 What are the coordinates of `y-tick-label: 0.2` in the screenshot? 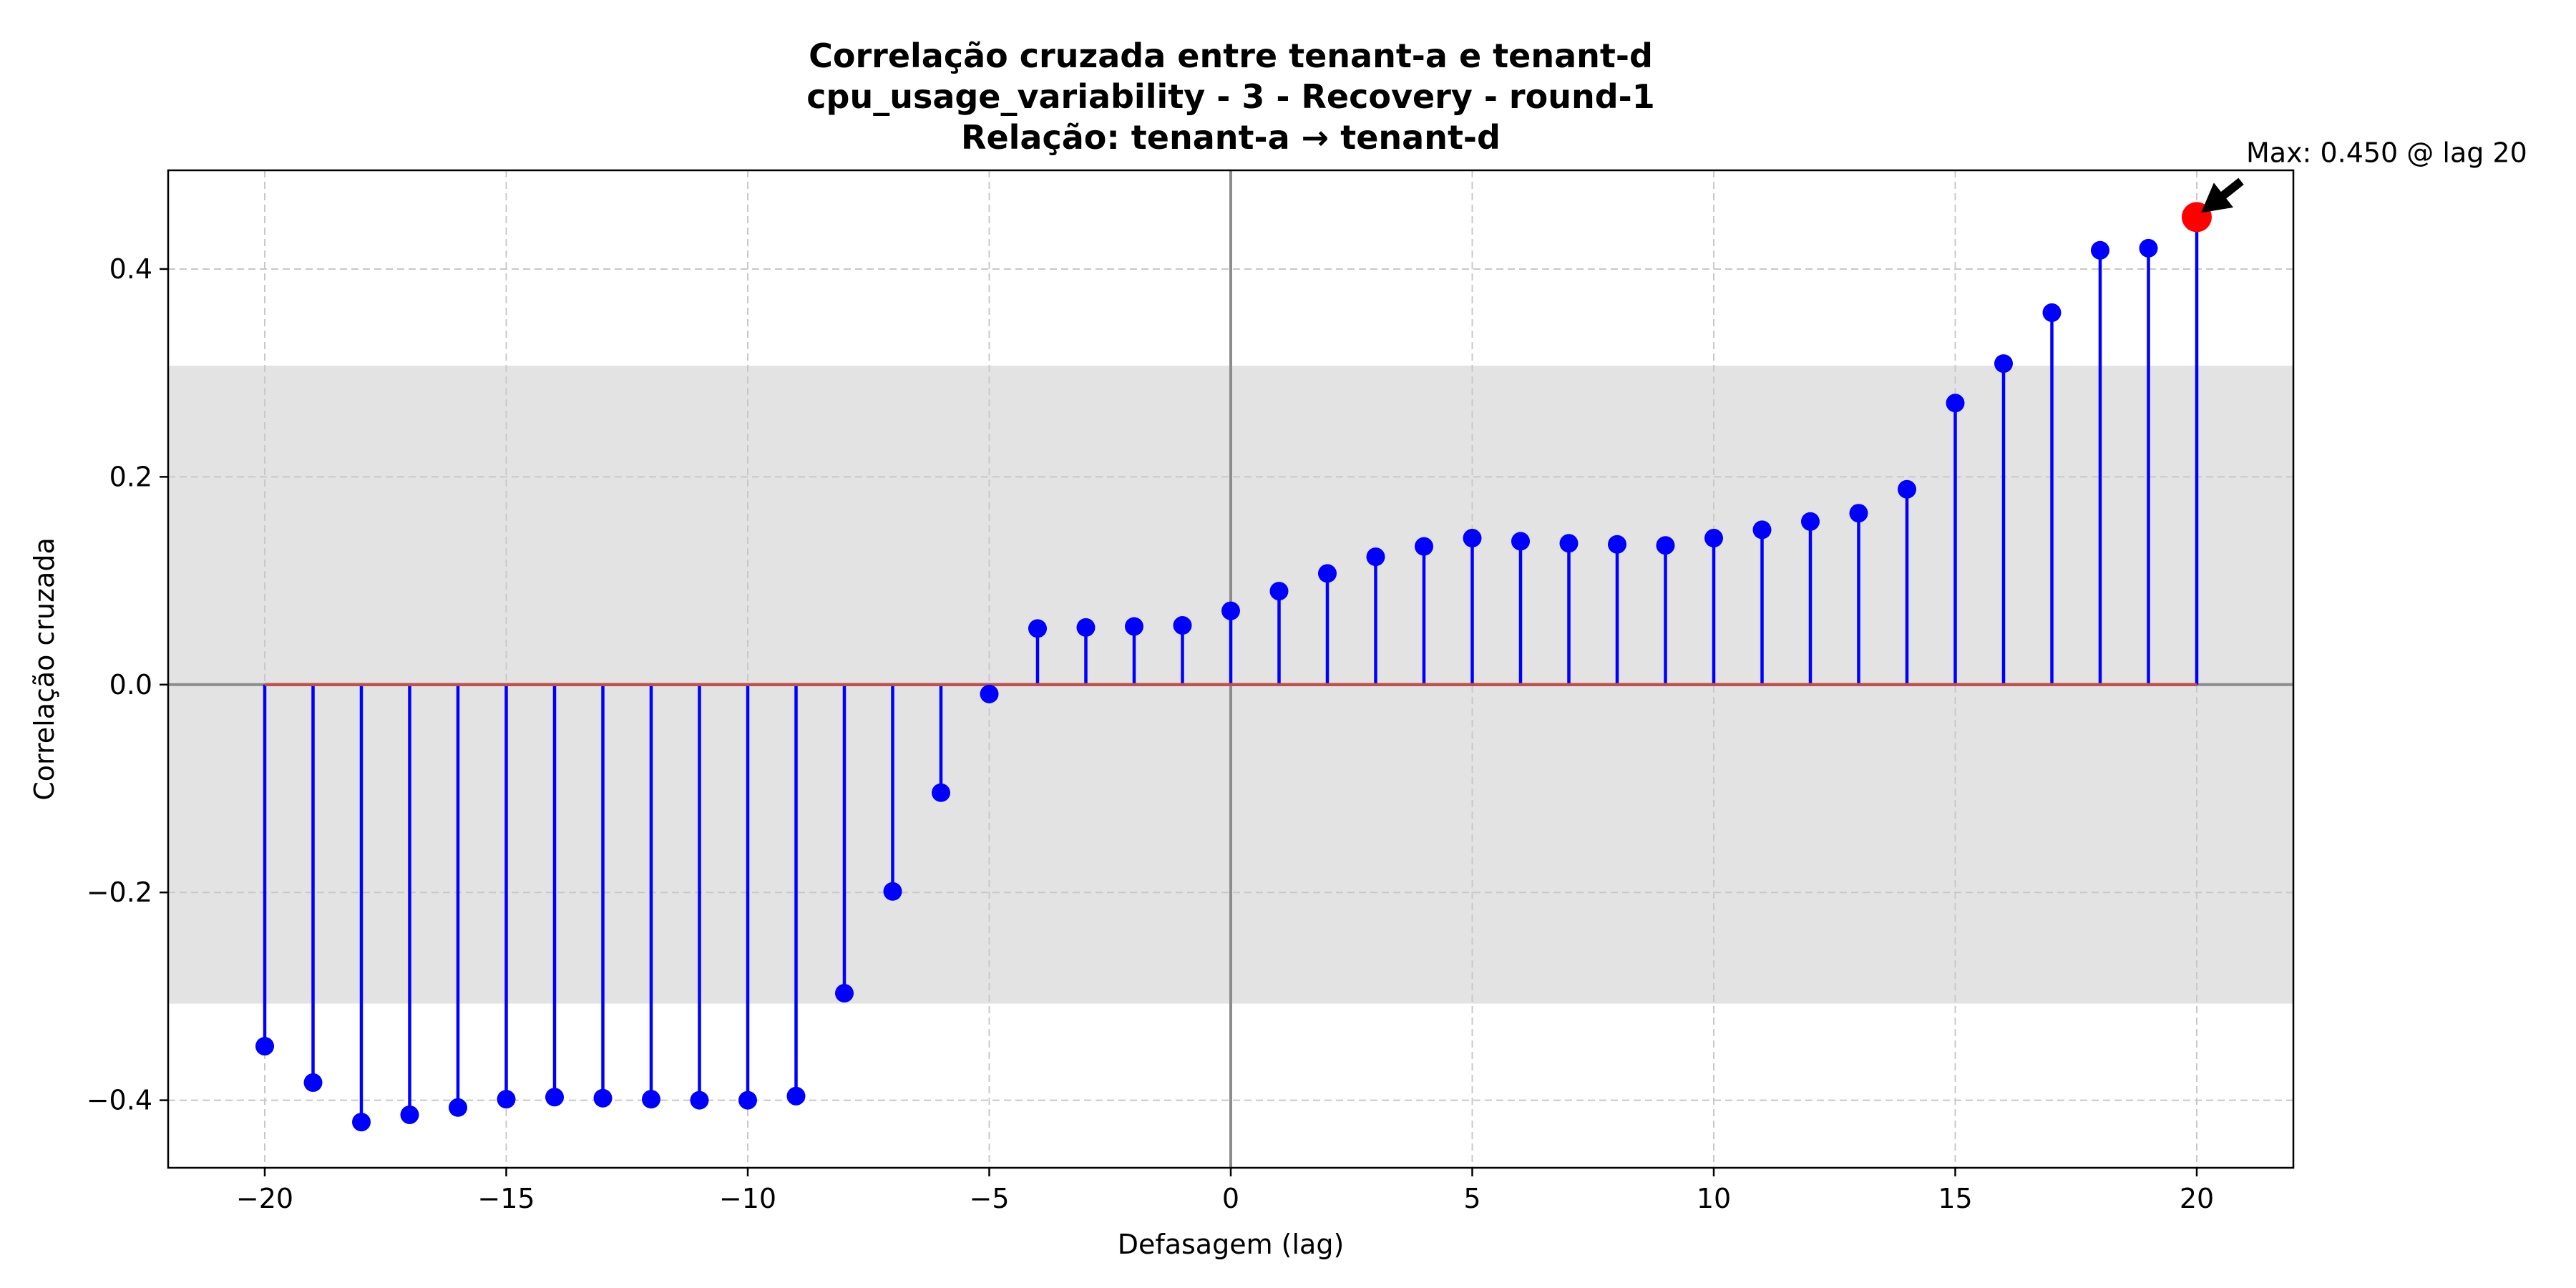 It's located at (130, 476).